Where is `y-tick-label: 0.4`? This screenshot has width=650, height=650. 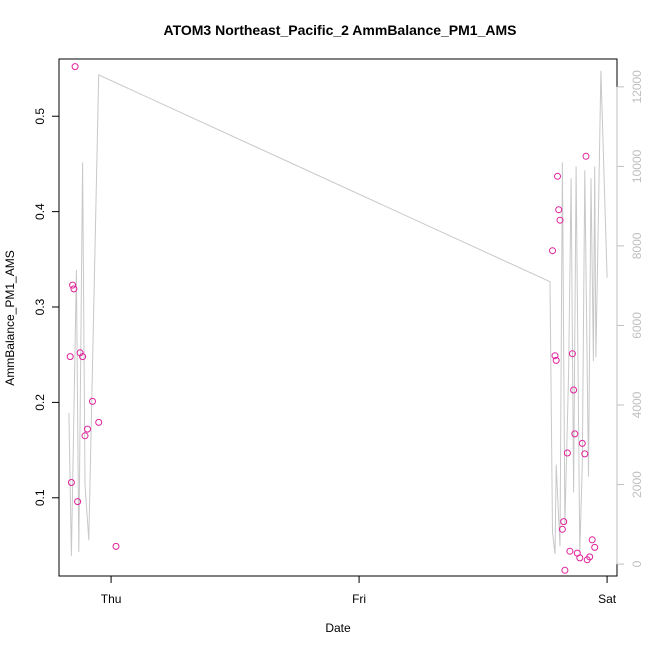
y-tick-label: 0.4 is located at coordinates (40, 211).